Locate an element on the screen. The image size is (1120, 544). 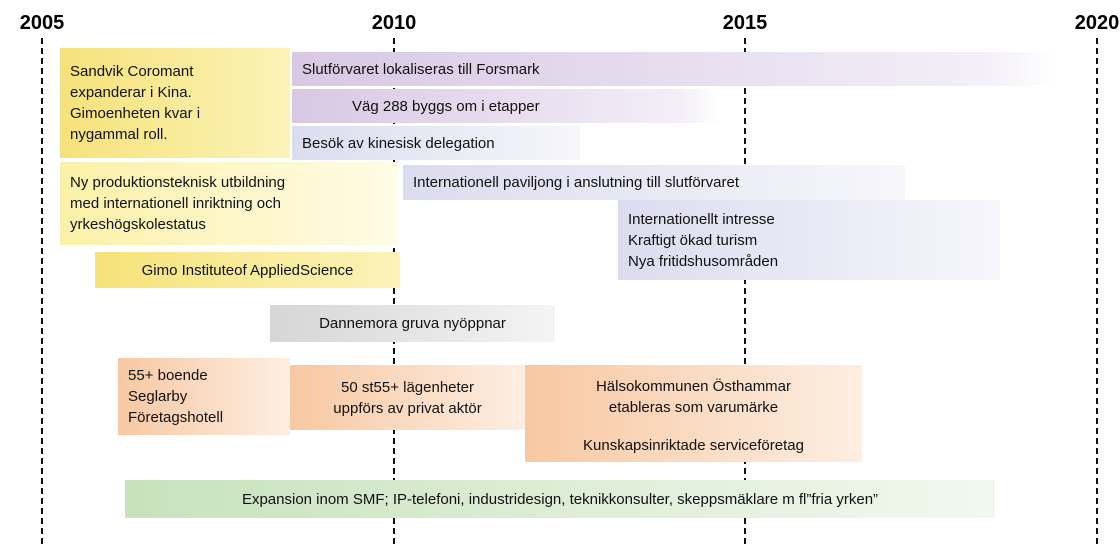
box-text: Ny produktionsteknisk utbildning is located at coordinates (178, 182).